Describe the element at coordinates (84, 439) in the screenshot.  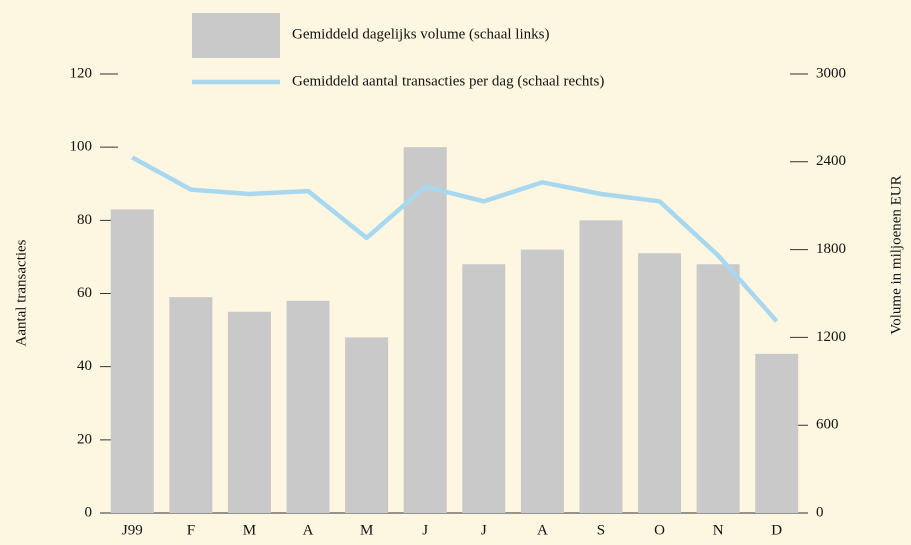
I see `y-tick-label: 20` at that location.